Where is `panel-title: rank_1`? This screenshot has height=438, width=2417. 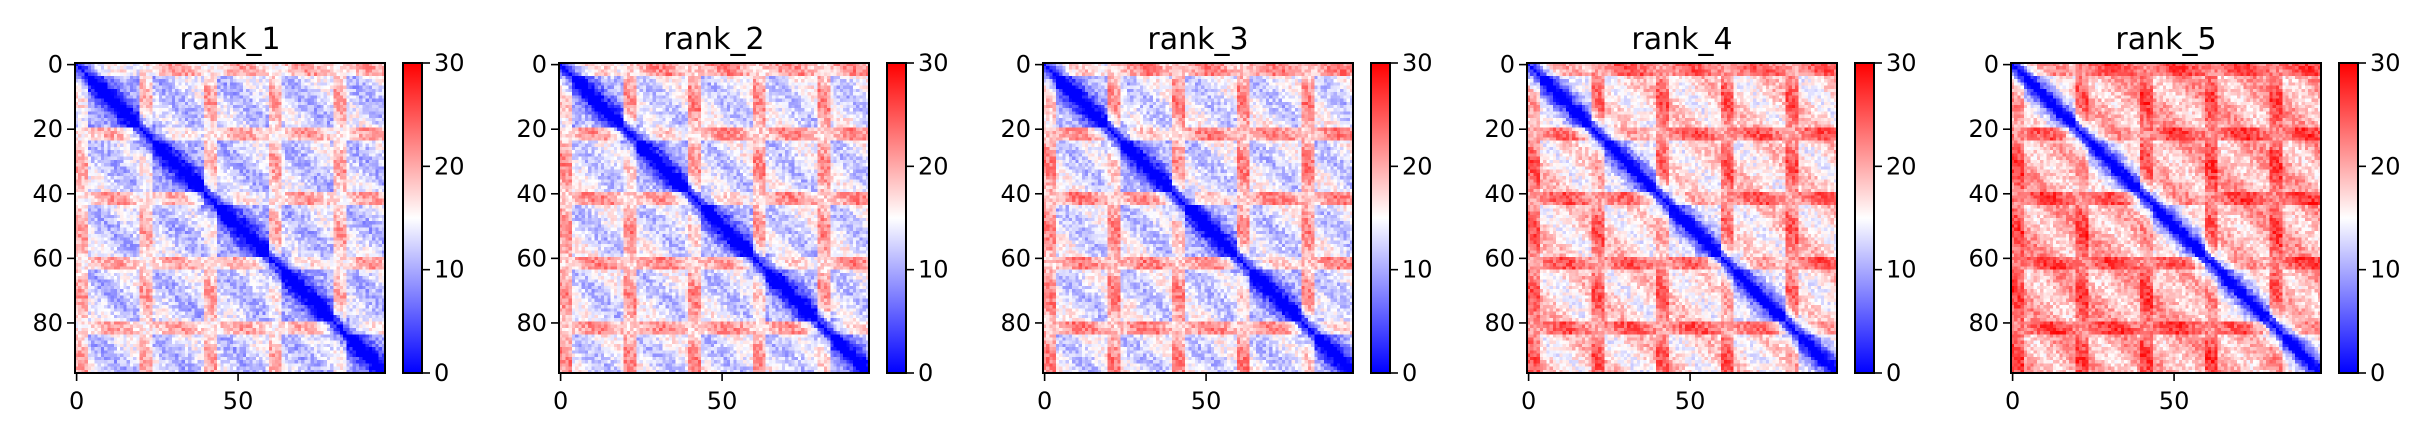 panel-title: rank_1 is located at coordinates (229, 39).